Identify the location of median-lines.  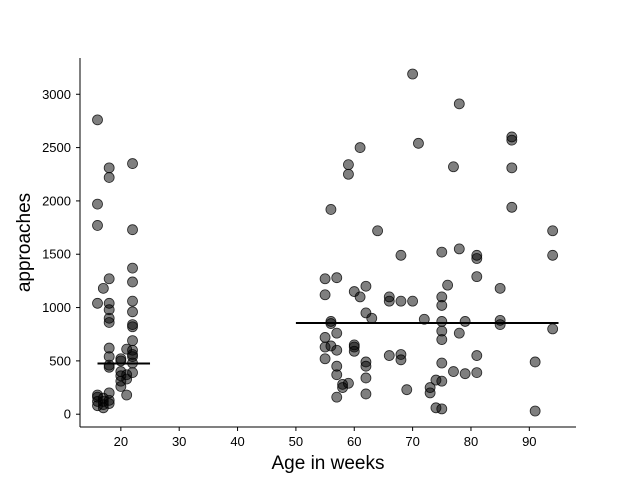
(328, 343).